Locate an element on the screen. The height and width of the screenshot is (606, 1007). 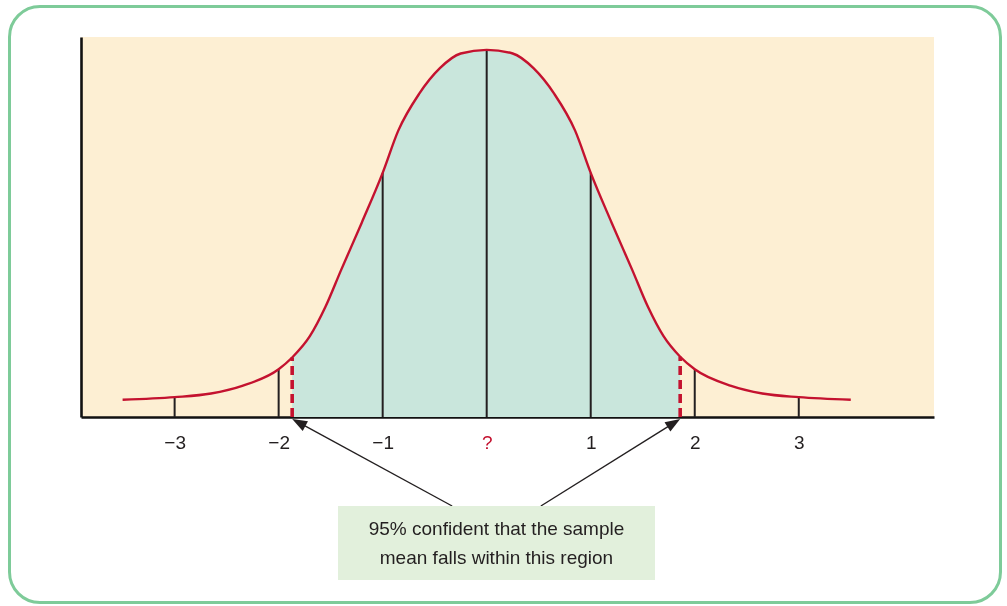
x-tick-label: 2 is located at coordinates (695, 442).